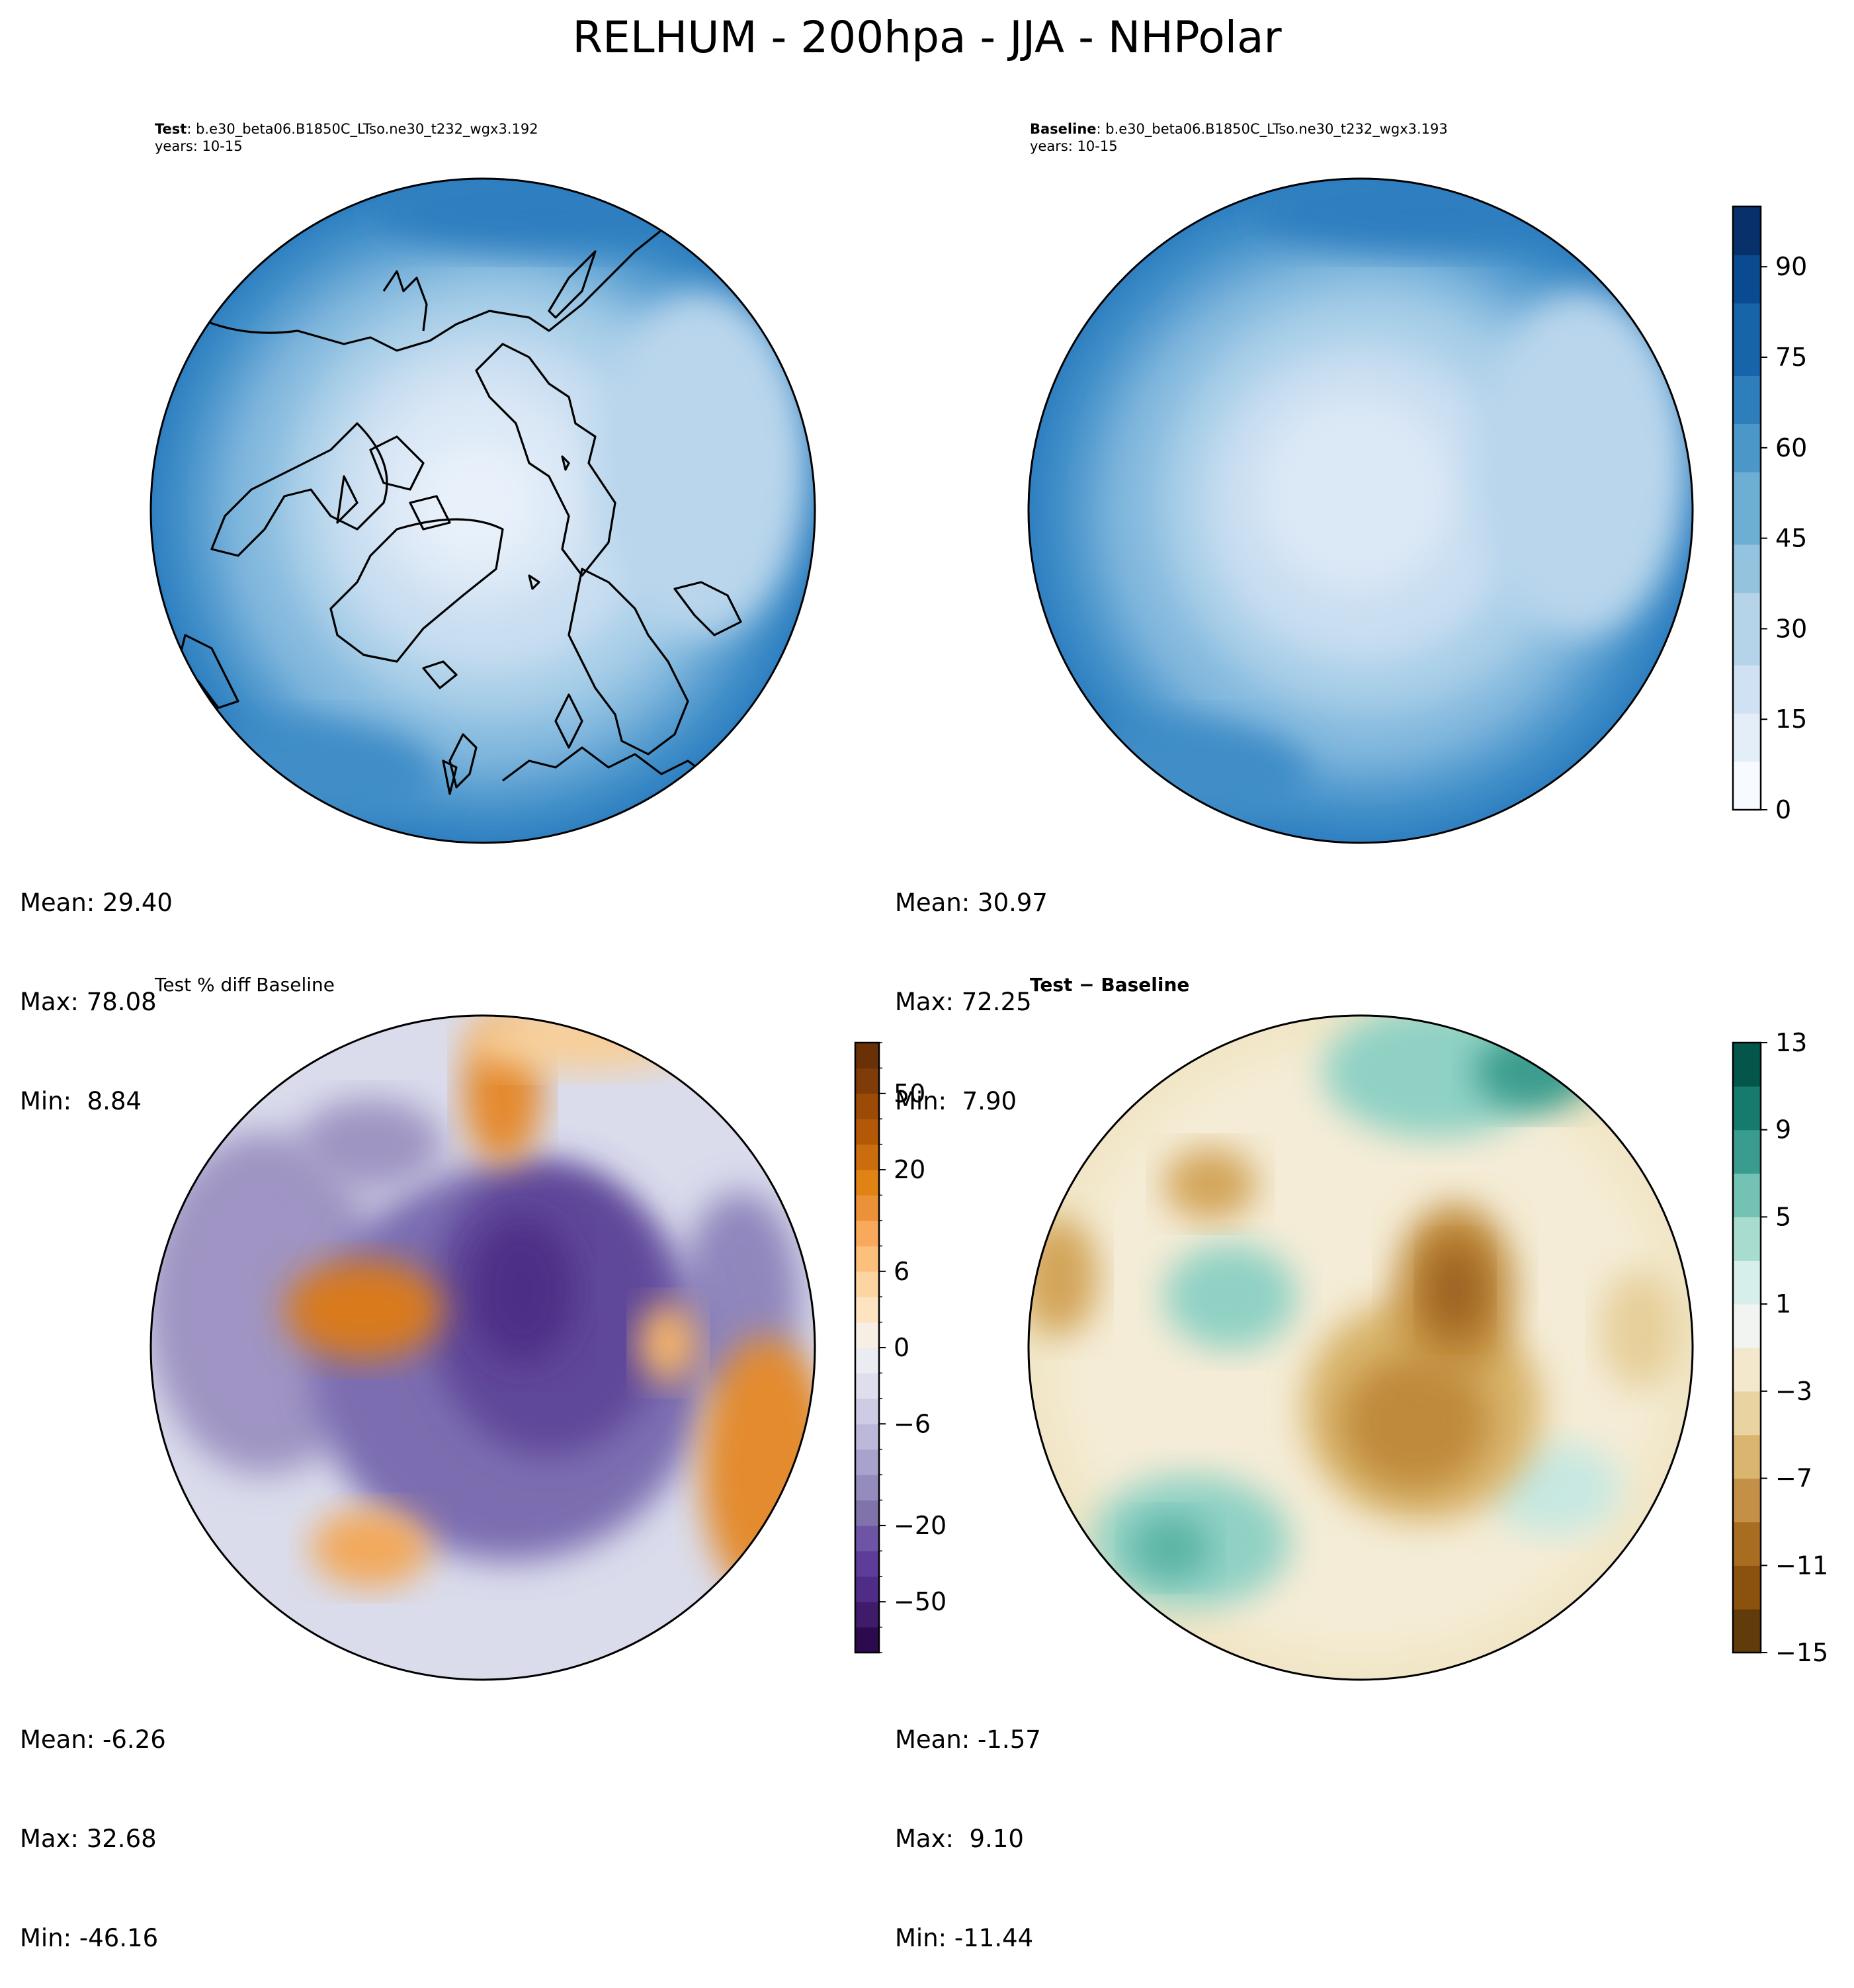  What do you see at coordinates (88, 1002) in the screenshot?
I see `test-max: Max: 78.08` at bounding box center [88, 1002].